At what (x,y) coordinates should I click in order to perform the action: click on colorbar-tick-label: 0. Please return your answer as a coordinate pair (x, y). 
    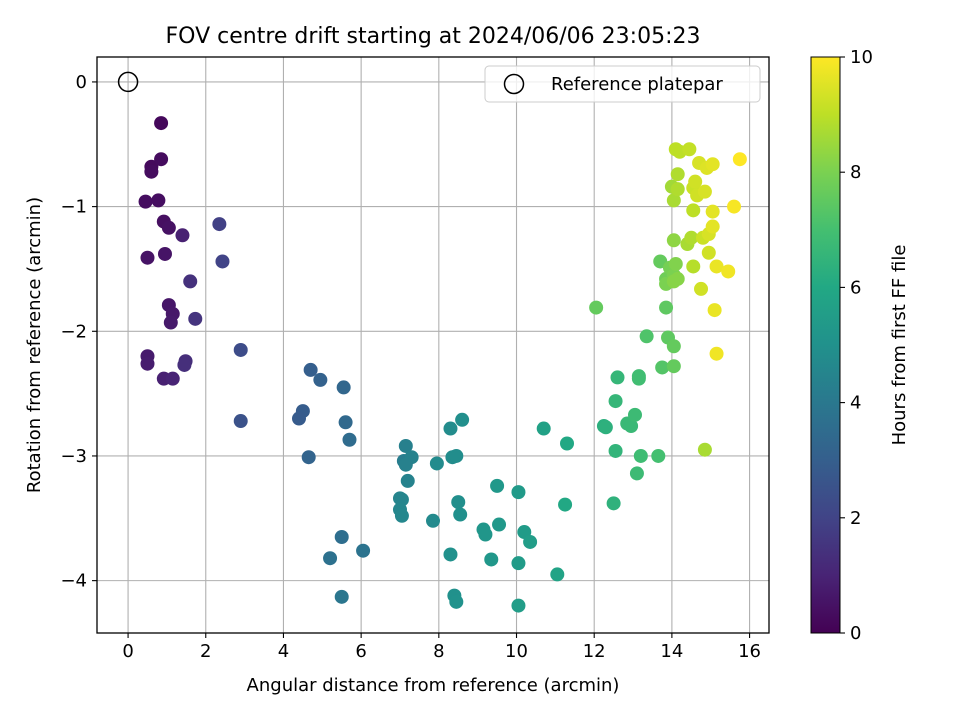
    Looking at the image, I should click on (855, 633).